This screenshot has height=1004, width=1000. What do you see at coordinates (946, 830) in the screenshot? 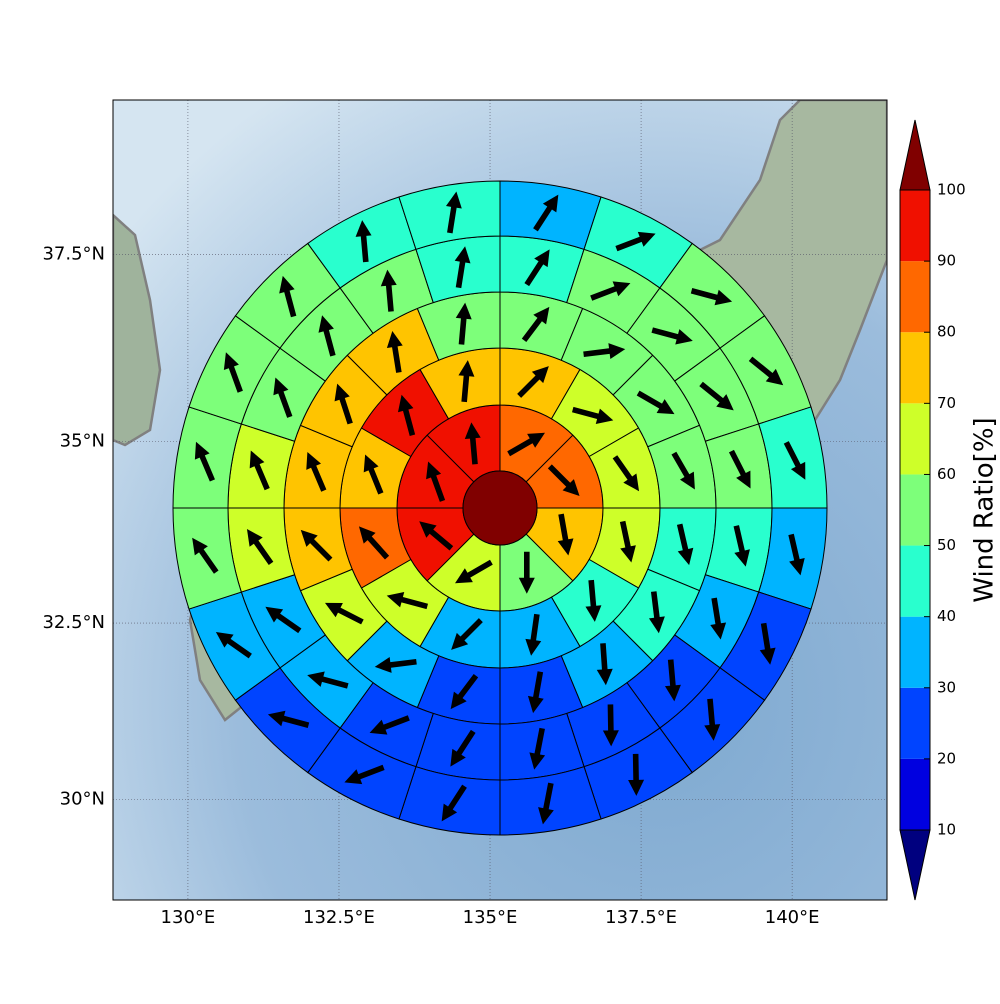
I see `colorbar-tick-label: 10` at bounding box center [946, 830].